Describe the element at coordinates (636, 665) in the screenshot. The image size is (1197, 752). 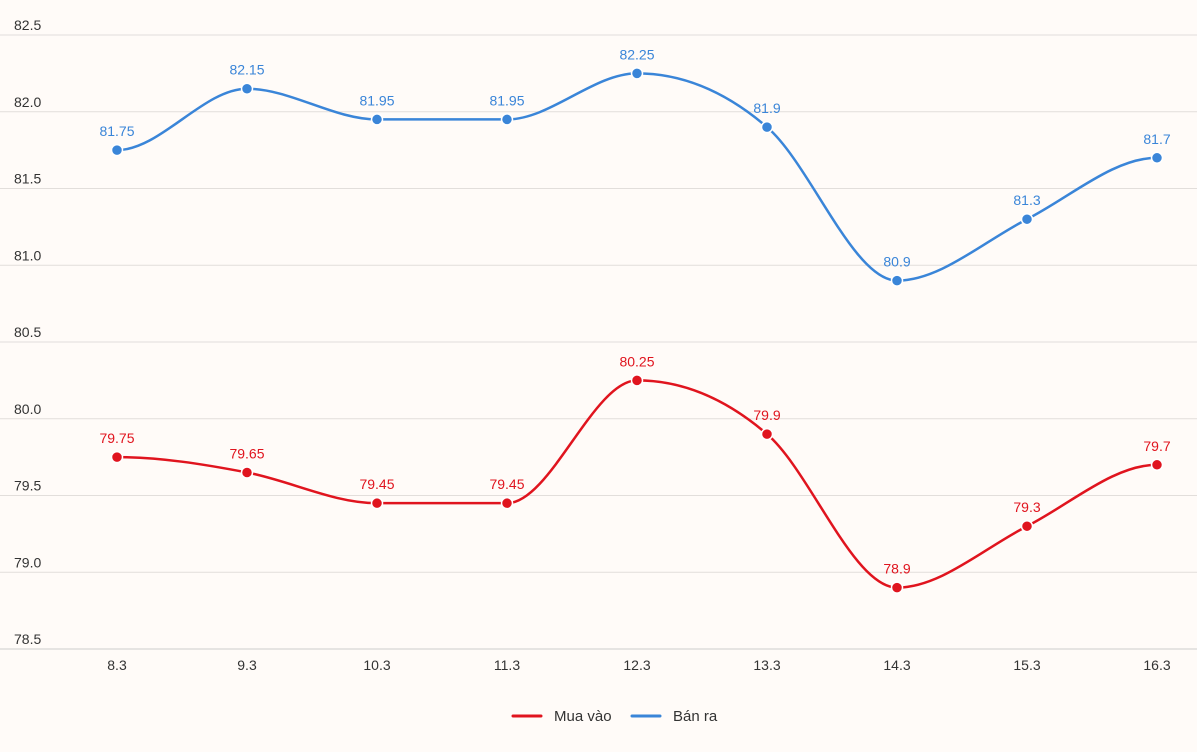
I see `x-tick-label: 12.3` at that location.